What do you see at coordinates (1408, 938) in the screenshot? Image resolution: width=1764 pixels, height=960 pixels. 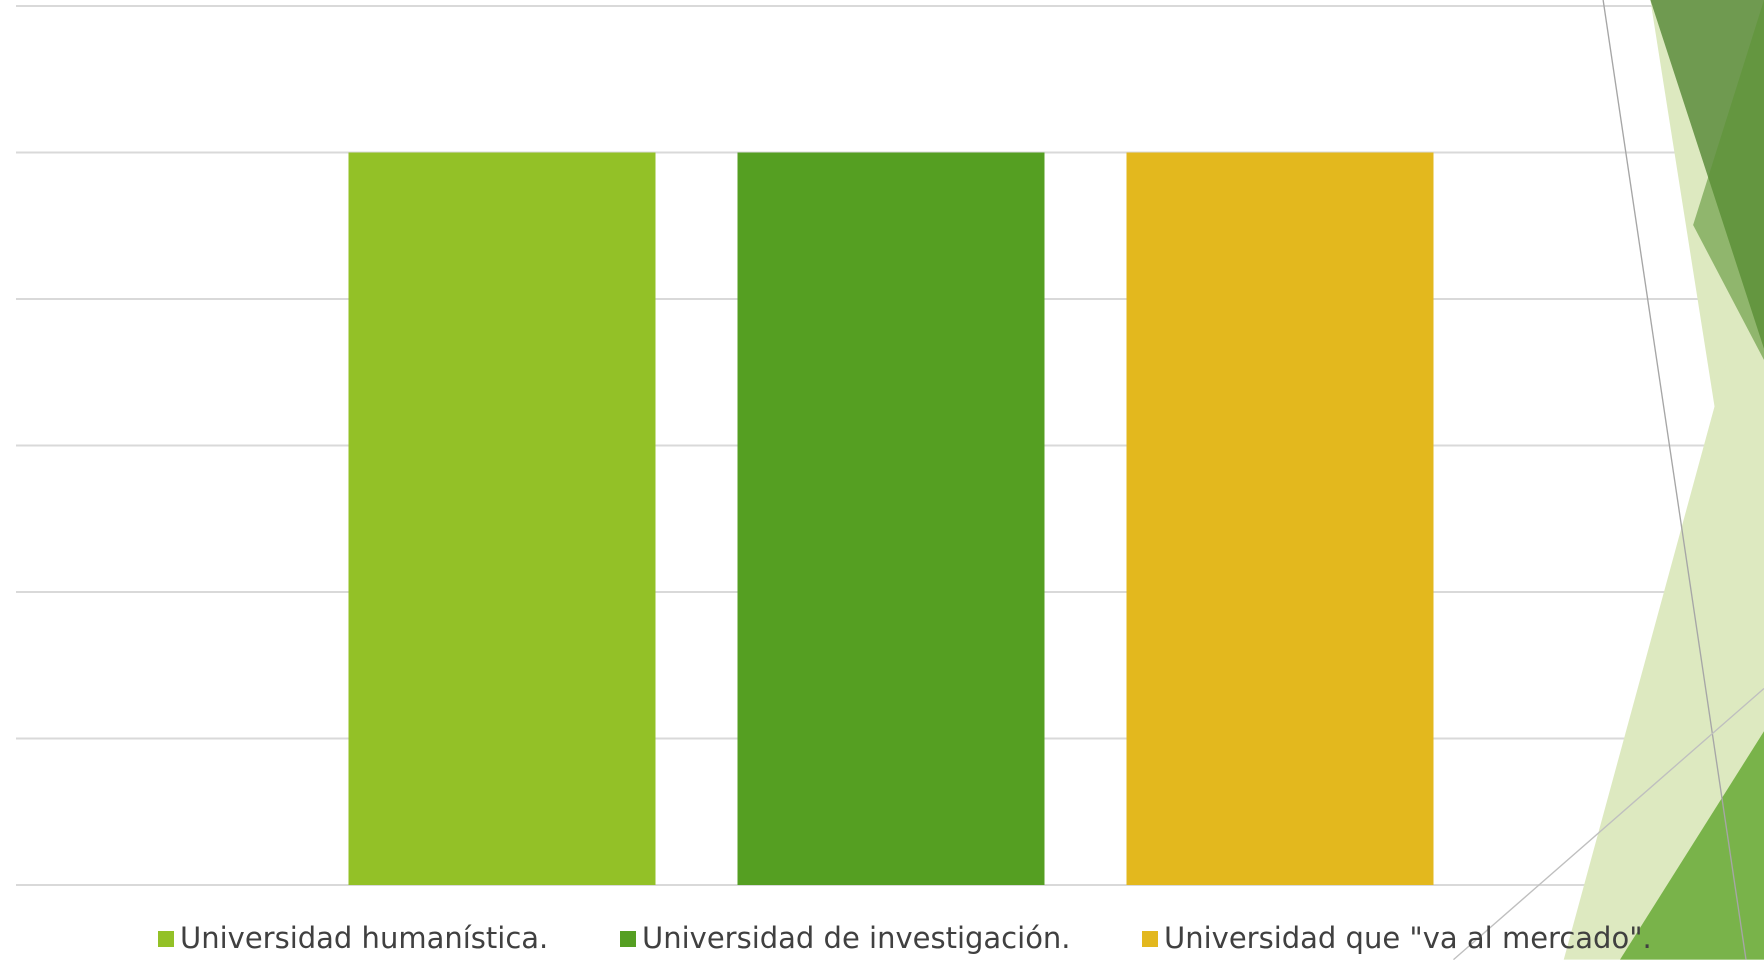 I see `legend-label: Universidad que "va al mercado".` at bounding box center [1408, 938].